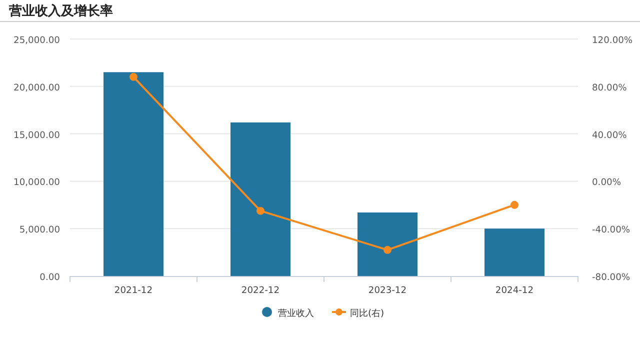 This screenshot has height=341, width=640. Describe the element at coordinates (37, 135) in the screenshot. I see `y-tick-label: 15,000.00` at that location.